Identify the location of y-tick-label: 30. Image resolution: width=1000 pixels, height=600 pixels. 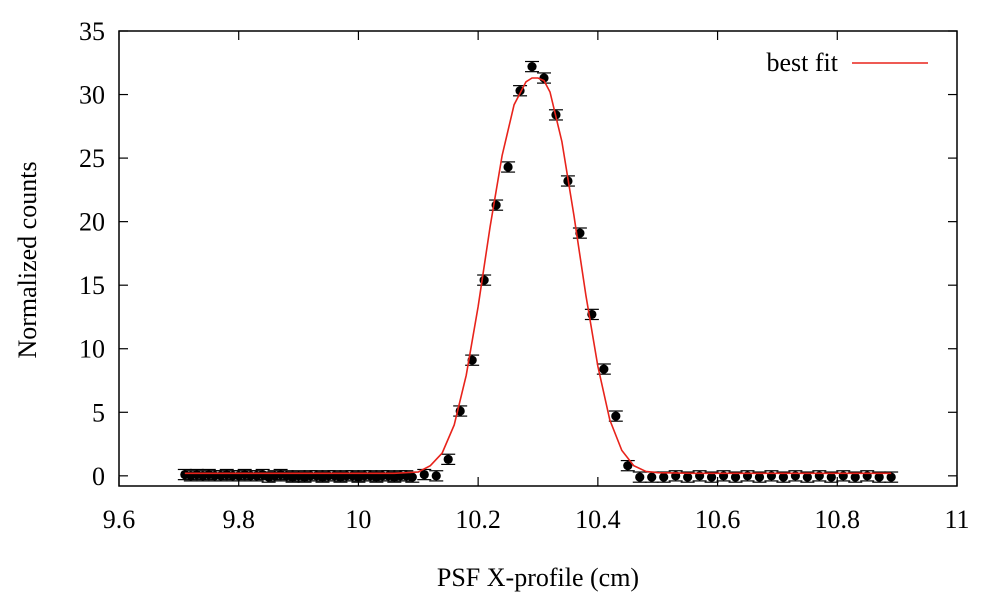
(92, 95).